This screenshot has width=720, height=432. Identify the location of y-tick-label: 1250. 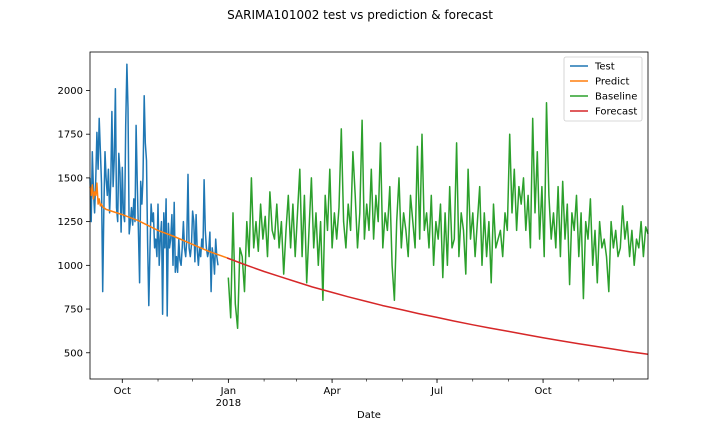
(70, 222).